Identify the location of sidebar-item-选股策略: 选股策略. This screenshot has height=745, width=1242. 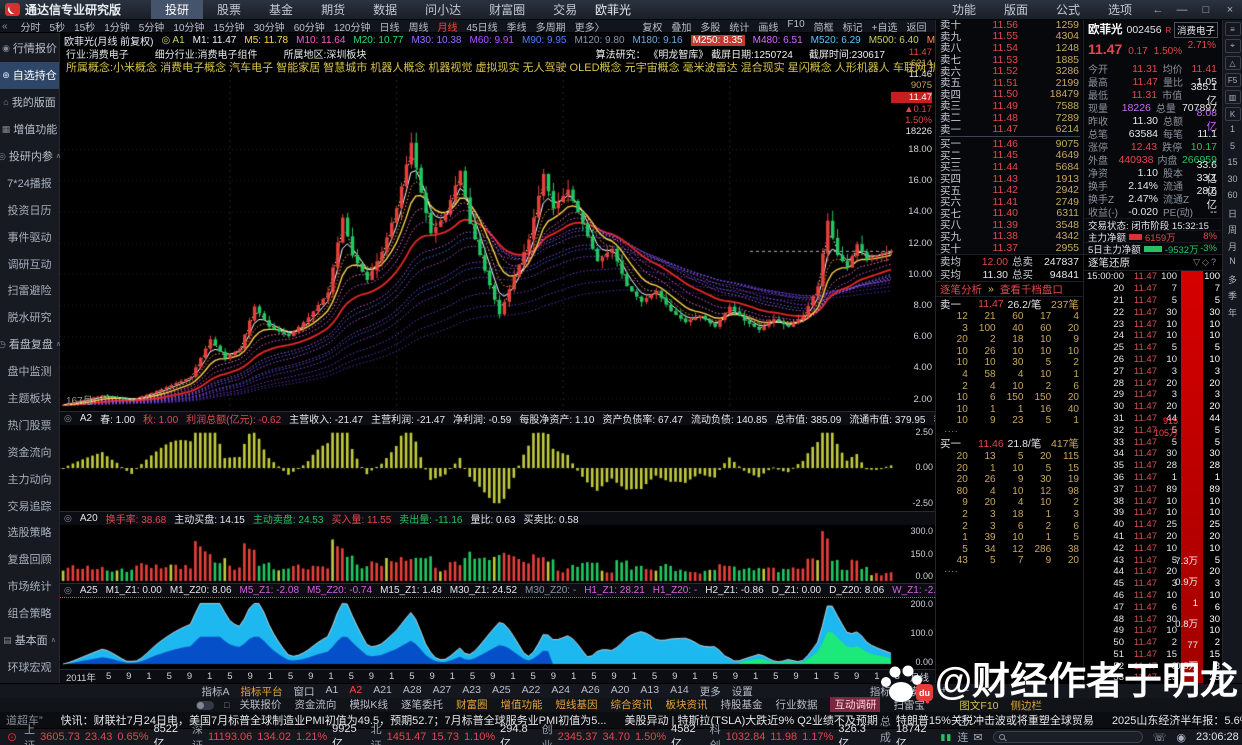
(29, 532).